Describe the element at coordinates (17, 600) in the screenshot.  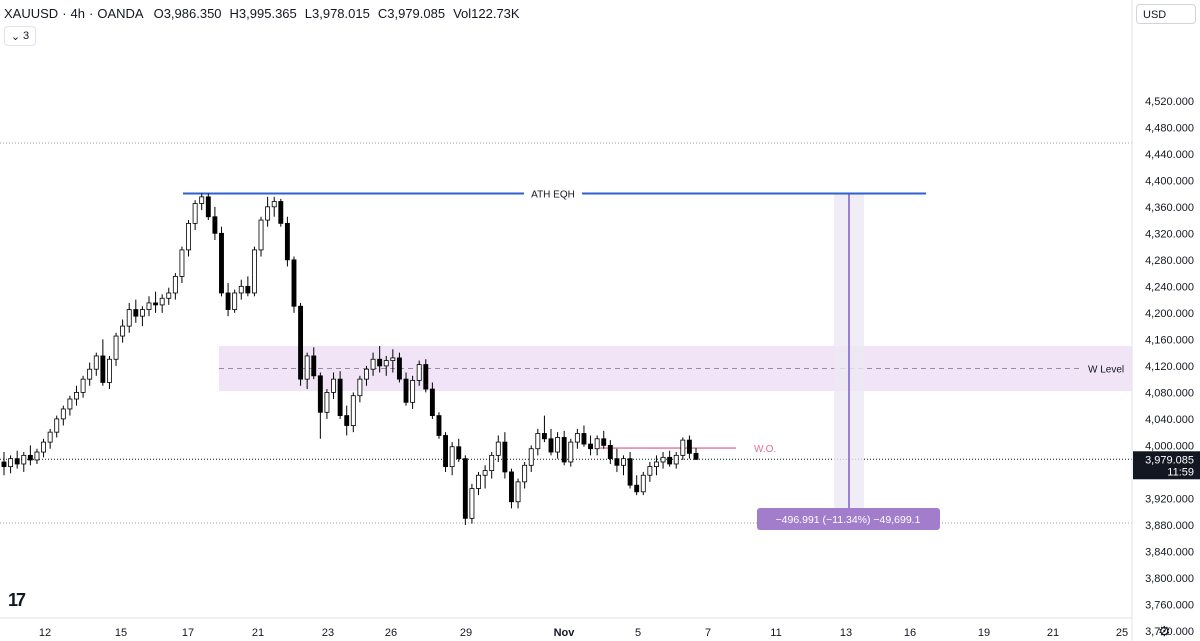
I see `tradingview-logo-icon: 17` at that location.